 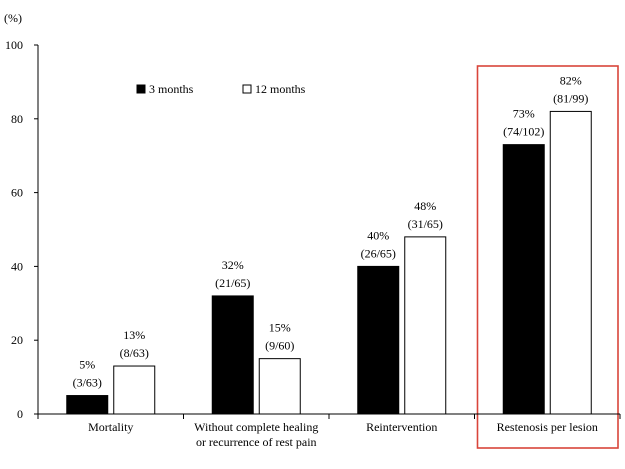 I want to click on data-label-percent: 40%, so click(x=378, y=235).